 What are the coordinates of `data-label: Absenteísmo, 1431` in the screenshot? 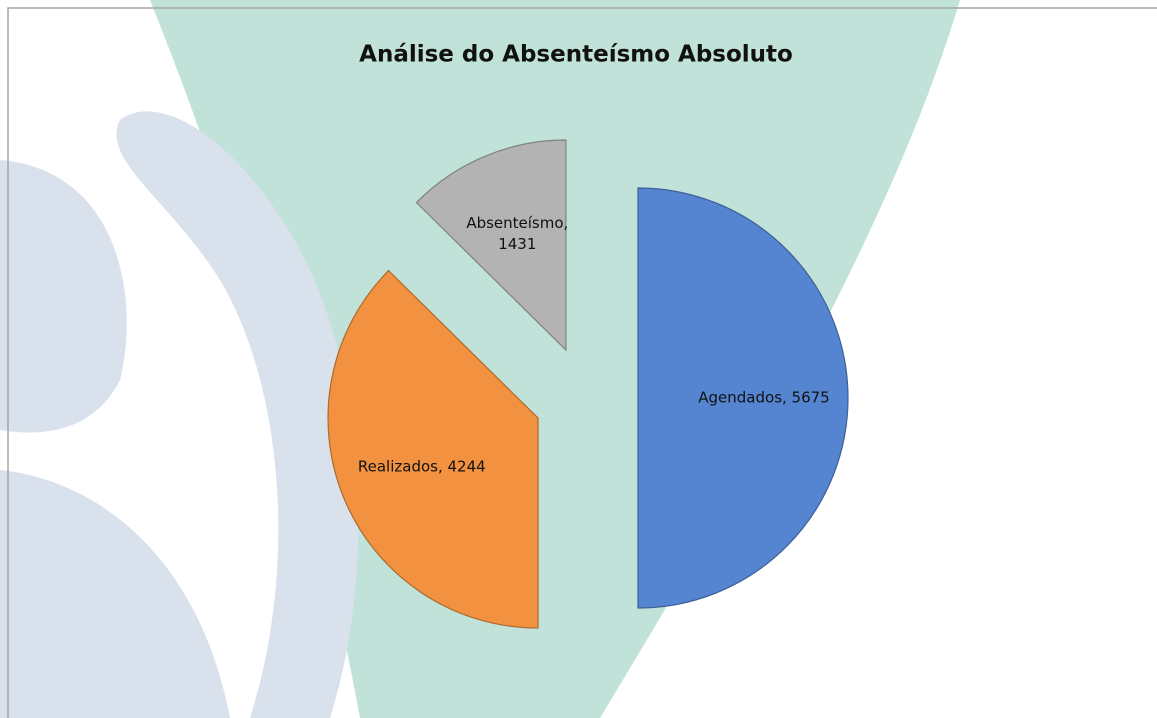 It's located at (517, 233).